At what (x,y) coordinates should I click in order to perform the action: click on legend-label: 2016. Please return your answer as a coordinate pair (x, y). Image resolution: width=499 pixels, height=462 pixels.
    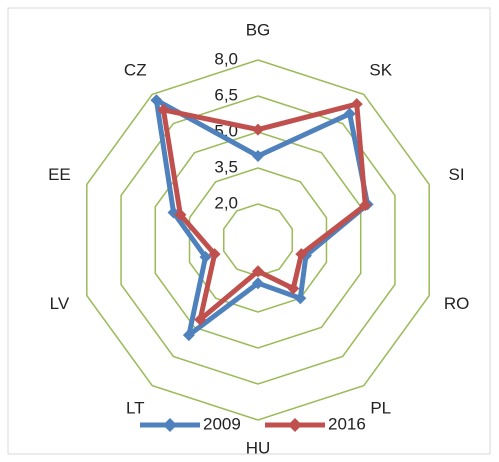
    Looking at the image, I should click on (347, 423).